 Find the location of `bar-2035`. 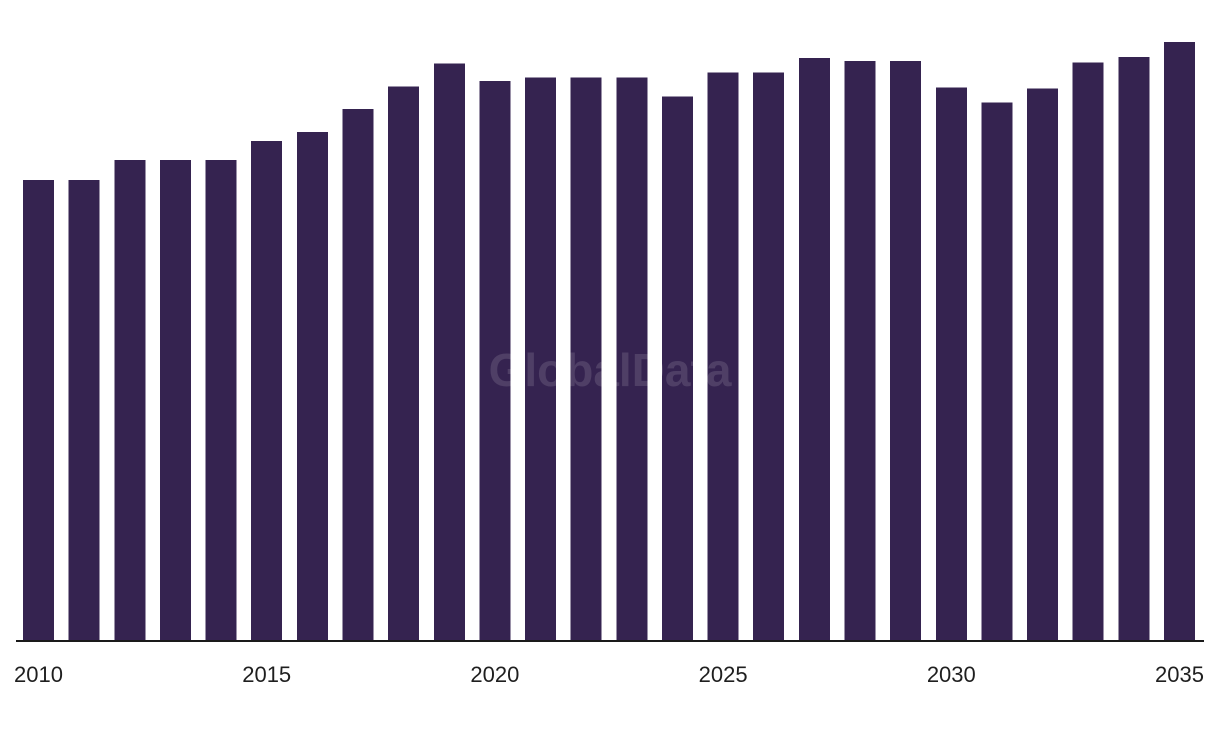

bar-2035 is located at coordinates (1179, 341).